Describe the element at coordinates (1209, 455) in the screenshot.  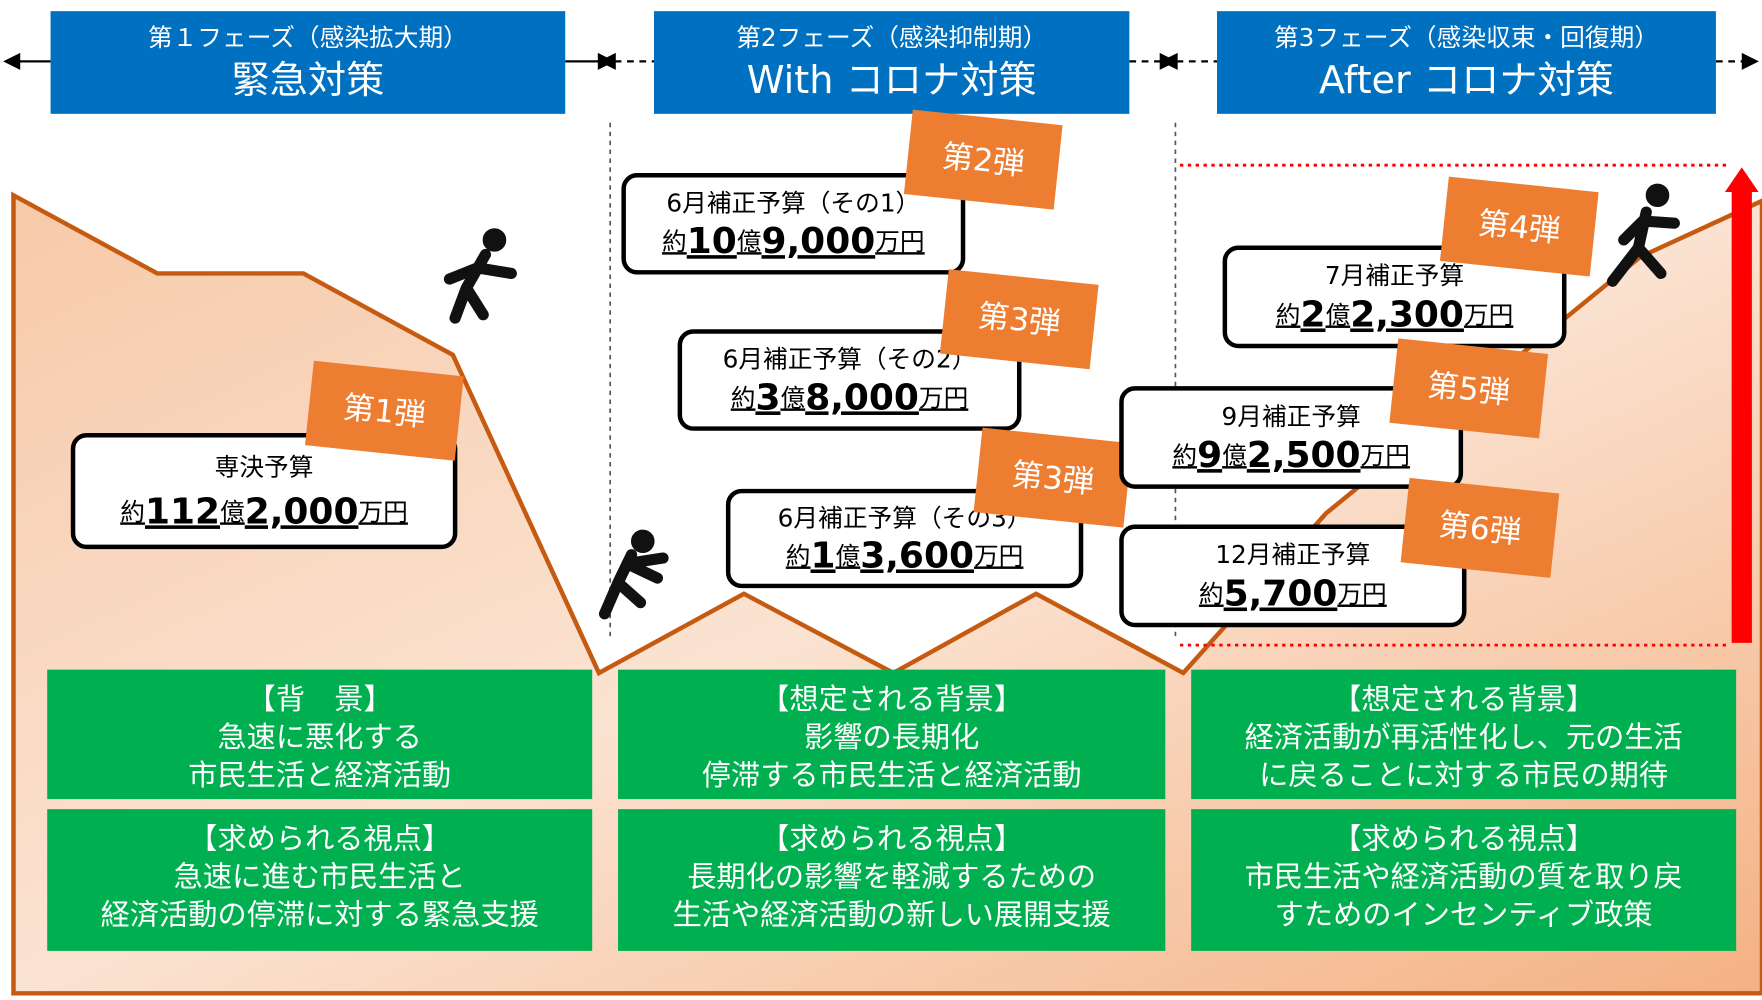
I see `amount-part: 9` at that location.